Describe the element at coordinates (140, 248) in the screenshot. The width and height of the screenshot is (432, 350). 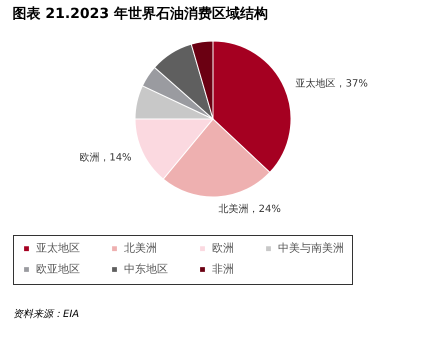
I see `legend-label: 北美洲` at that location.